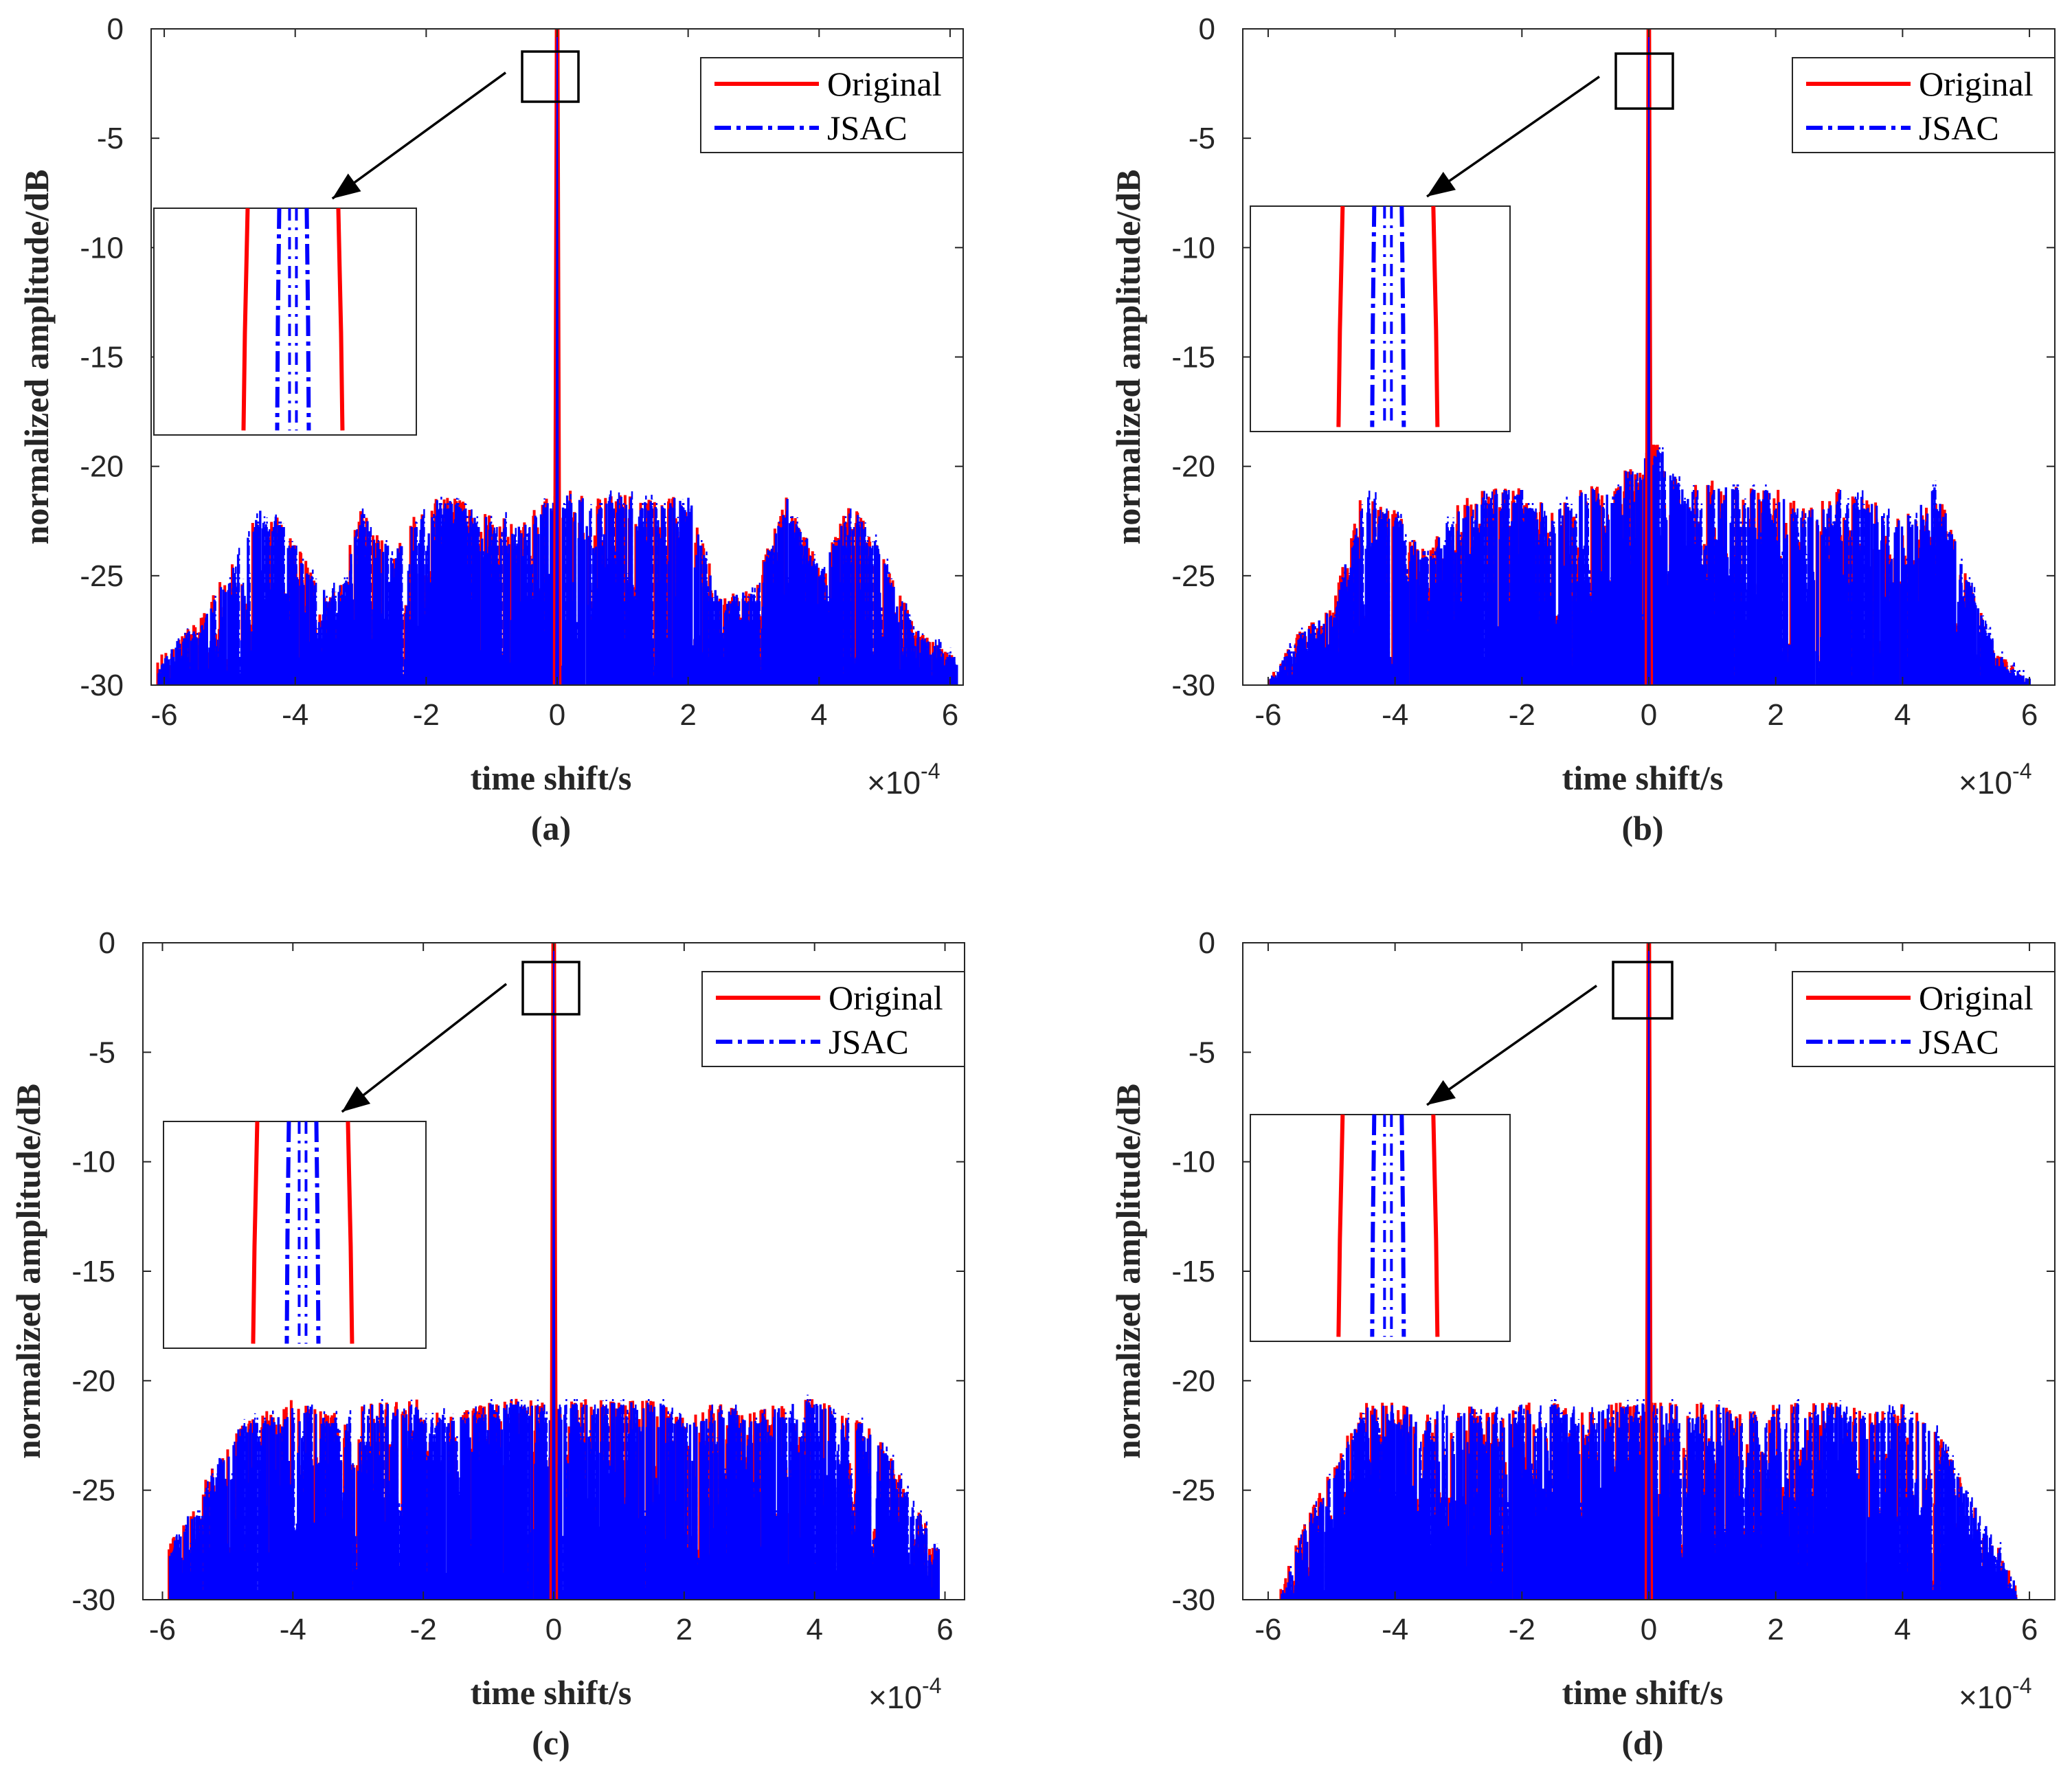 Image resolution: width=2072 pixels, height=1766 pixels. I want to click on x-axis-label: time shift/s, so click(1643, 1692).